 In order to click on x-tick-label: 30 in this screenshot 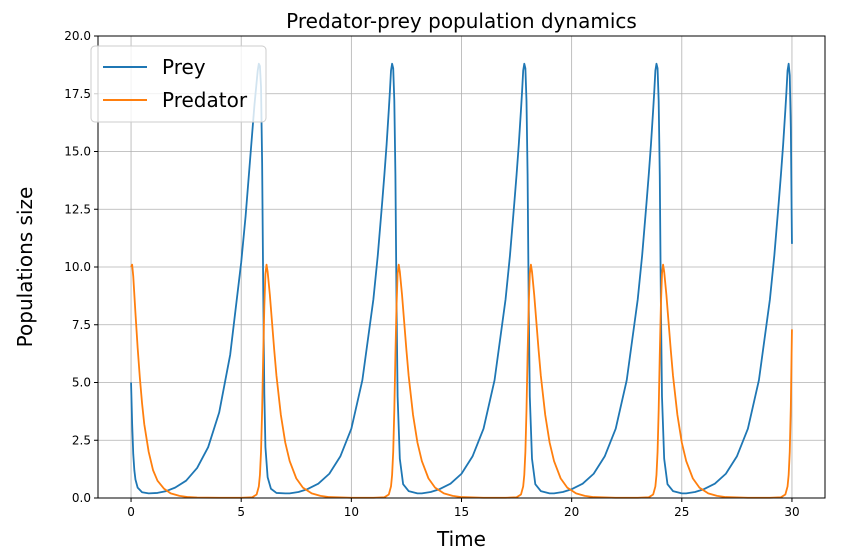, I will do `click(791, 512)`.